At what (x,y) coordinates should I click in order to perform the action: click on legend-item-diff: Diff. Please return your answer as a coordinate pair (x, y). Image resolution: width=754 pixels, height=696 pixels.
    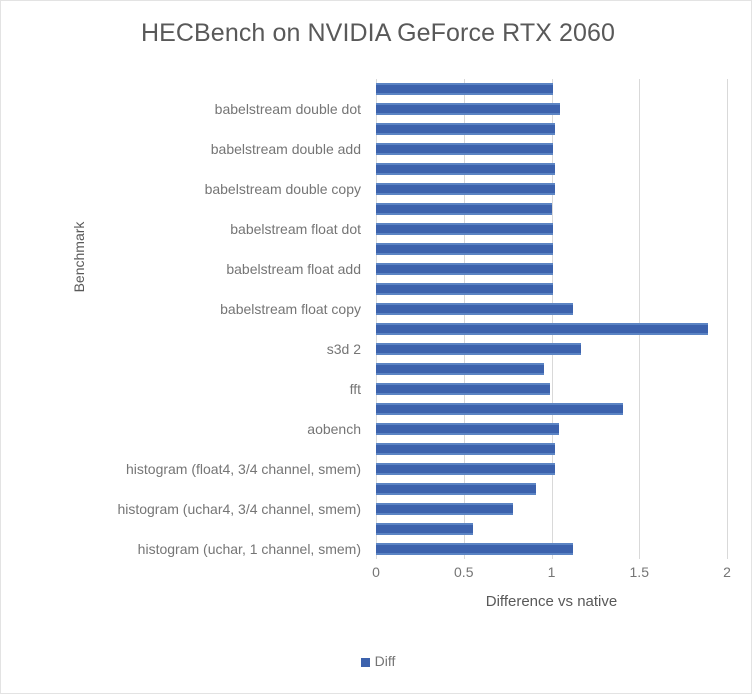
    Looking at the image, I should click on (378, 661).